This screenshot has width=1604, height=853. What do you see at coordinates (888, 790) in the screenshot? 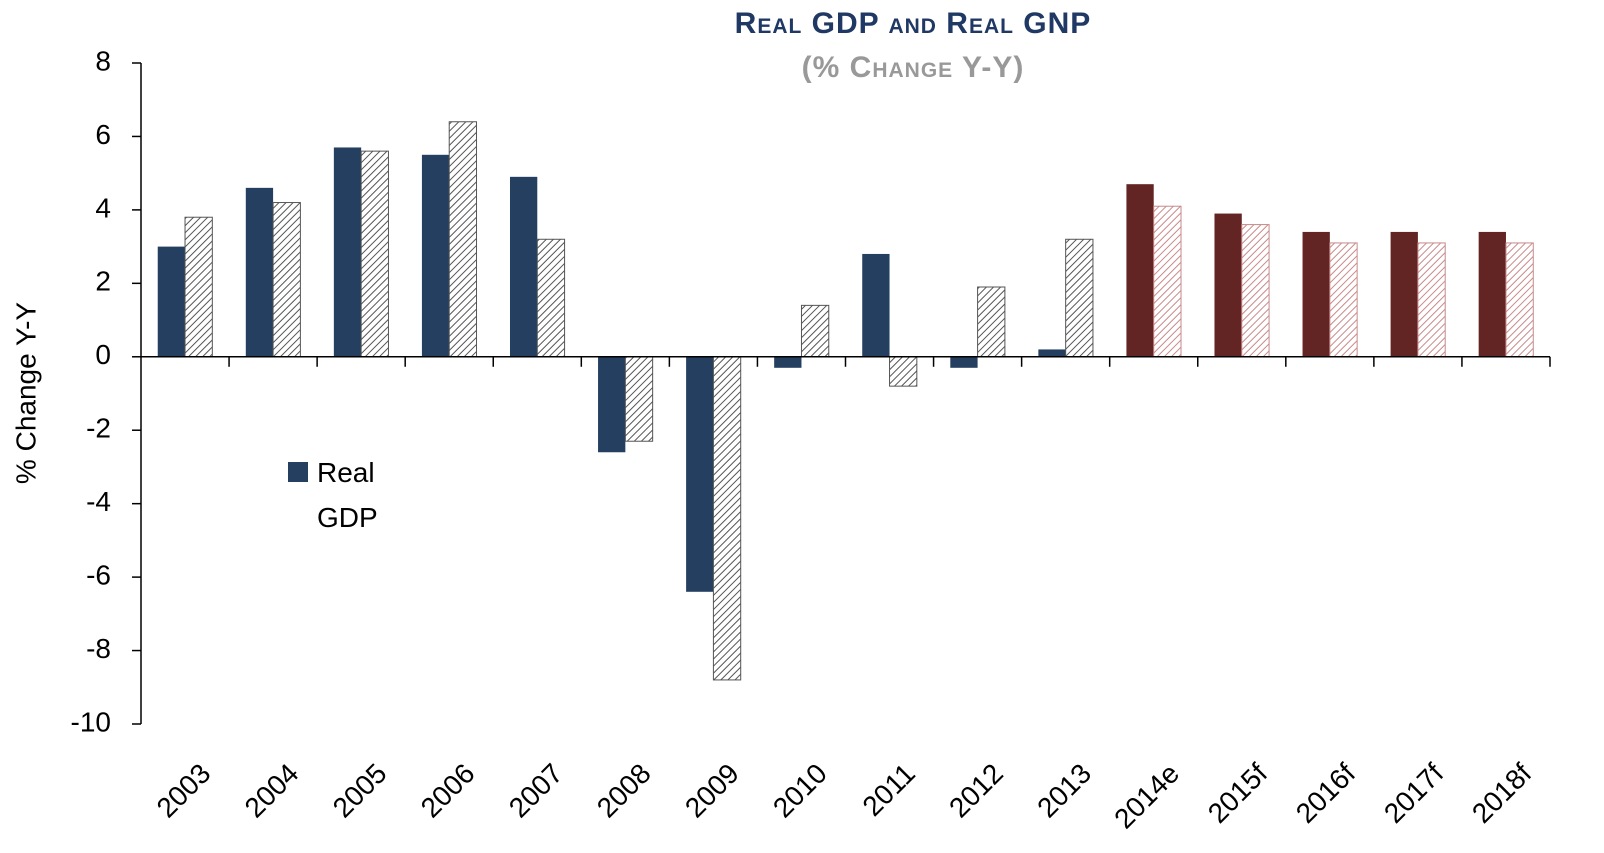
I see `x-tick-label: 2011` at bounding box center [888, 790].